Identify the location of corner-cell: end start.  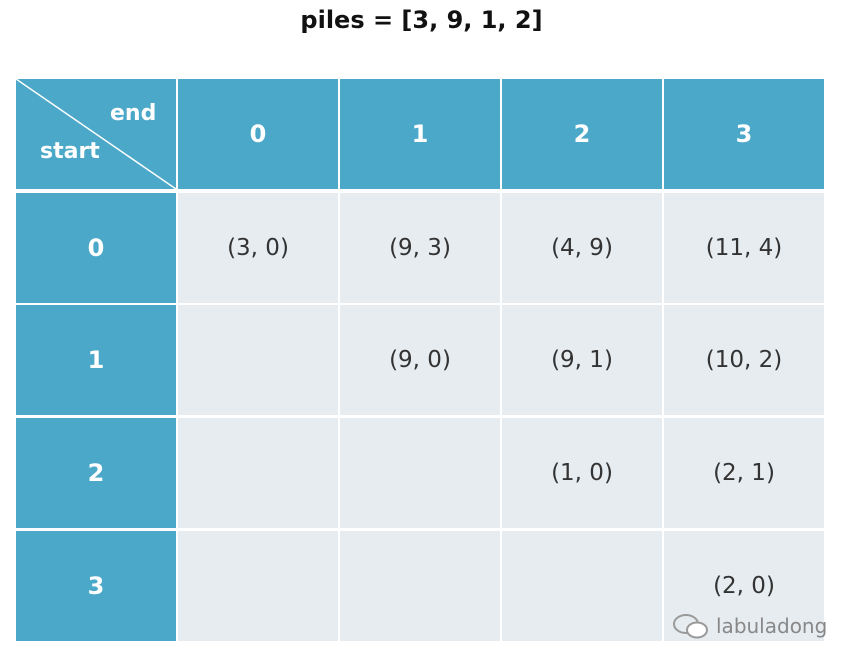
(96, 134).